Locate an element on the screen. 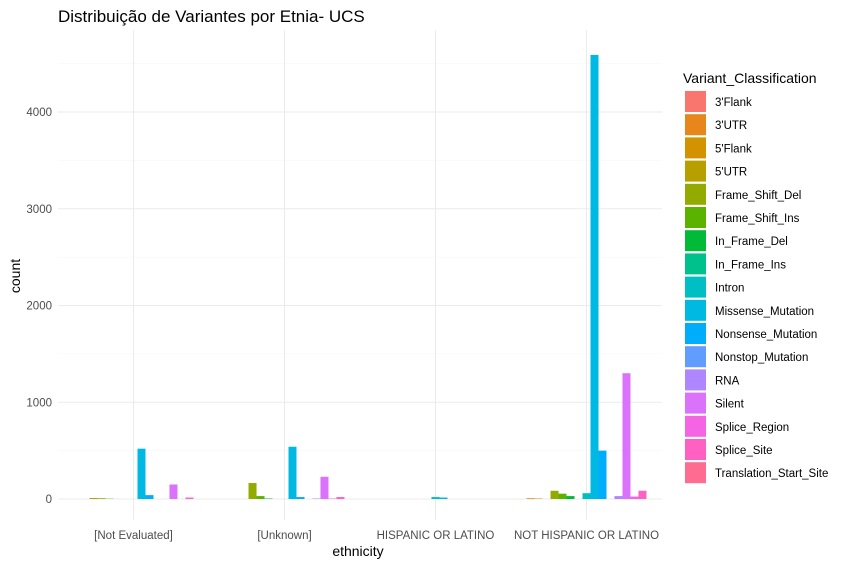 The height and width of the screenshot is (567, 845). y-tick-labels: 0 1000 2000 3000 4000 is located at coordinates (39, 306).